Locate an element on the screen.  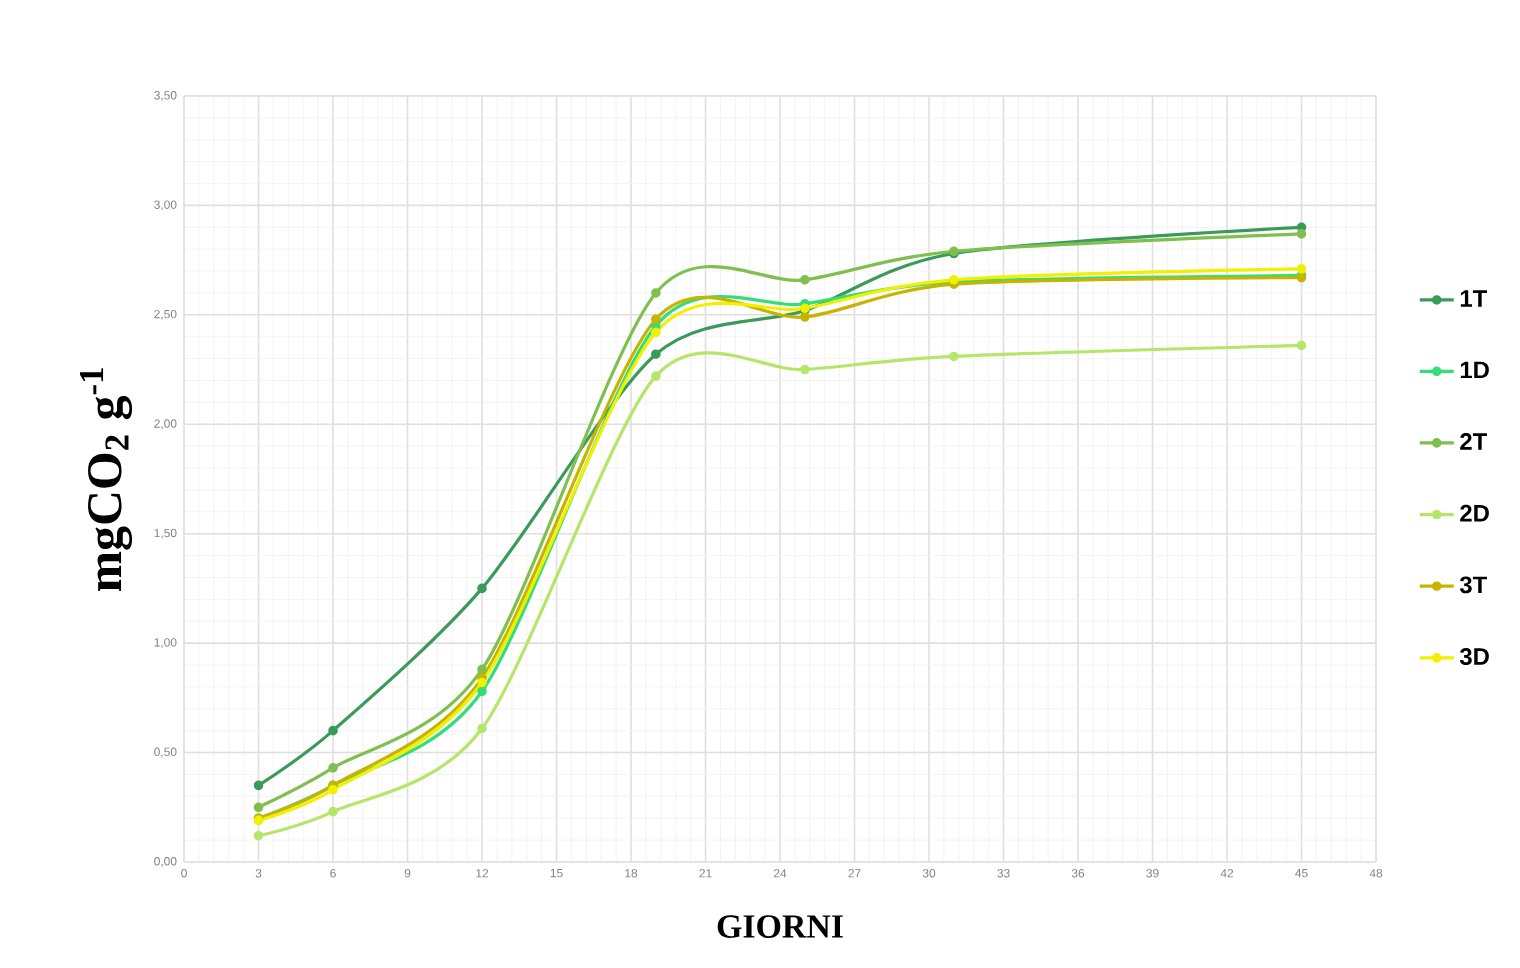
legend-label: 3D is located at coordinates (1474, 656).